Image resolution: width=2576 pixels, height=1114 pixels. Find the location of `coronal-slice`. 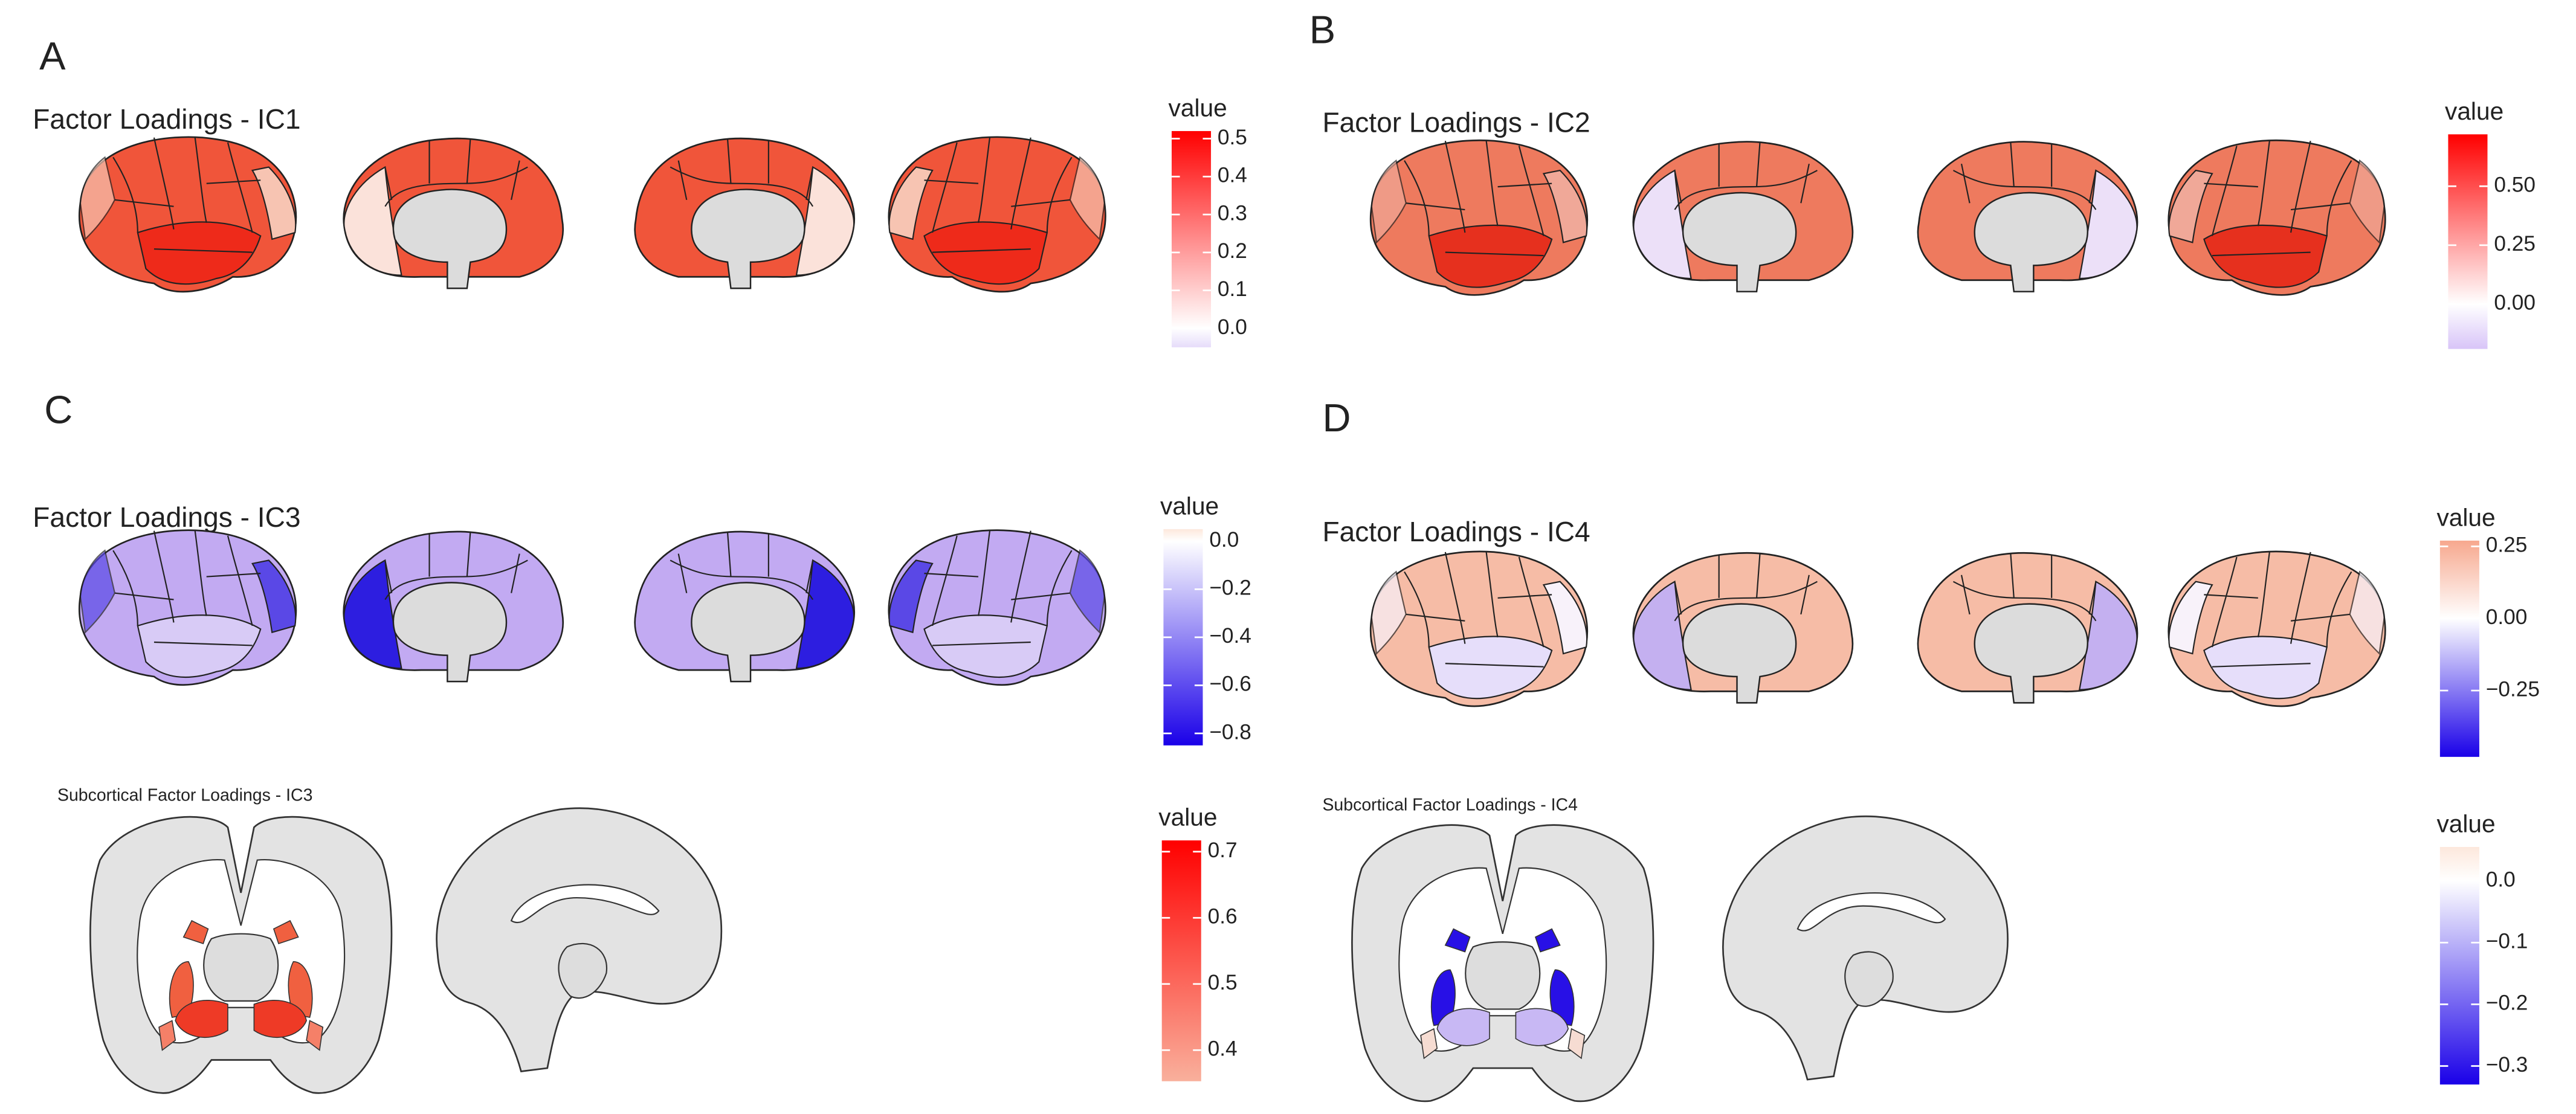

coronal-slice is located at coordinates (241, 955).